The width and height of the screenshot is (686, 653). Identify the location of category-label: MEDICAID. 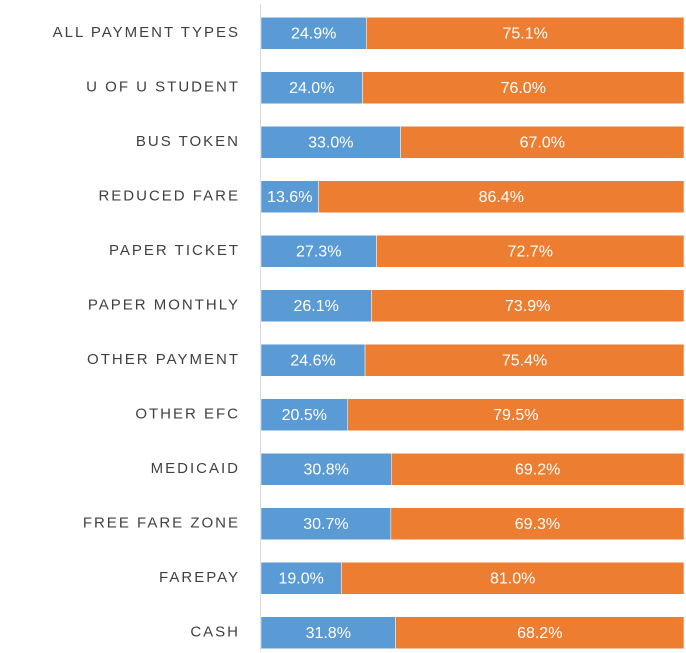
(195, 468).